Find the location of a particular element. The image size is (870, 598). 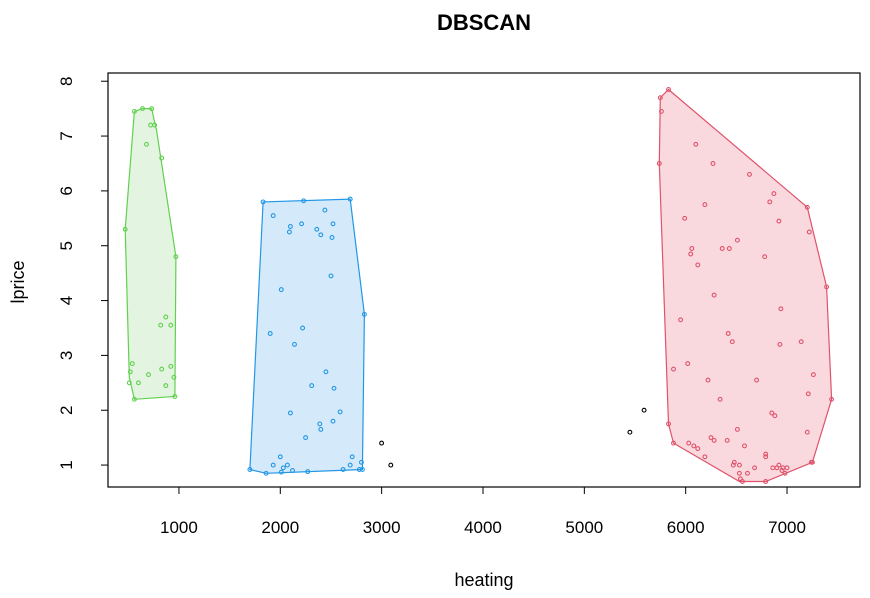

x-tick-label: 2000 is located at coordinates (280, 527).